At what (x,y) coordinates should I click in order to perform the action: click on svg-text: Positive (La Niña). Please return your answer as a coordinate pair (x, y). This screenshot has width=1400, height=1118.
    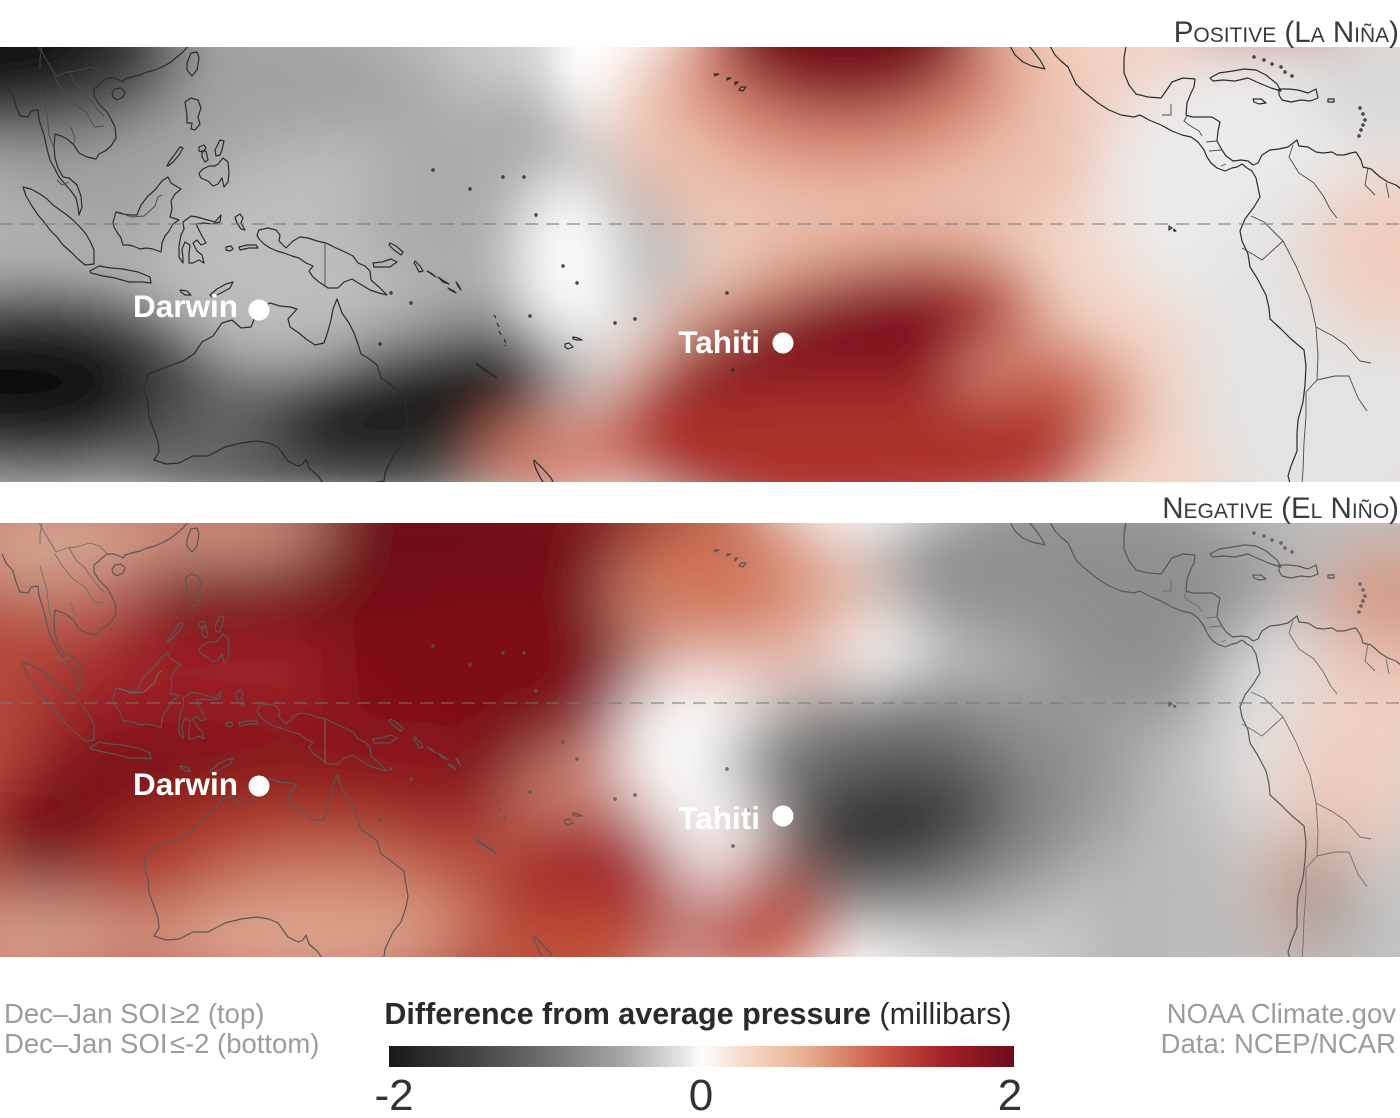
    Looking at the image, I should click on (1286, 32).